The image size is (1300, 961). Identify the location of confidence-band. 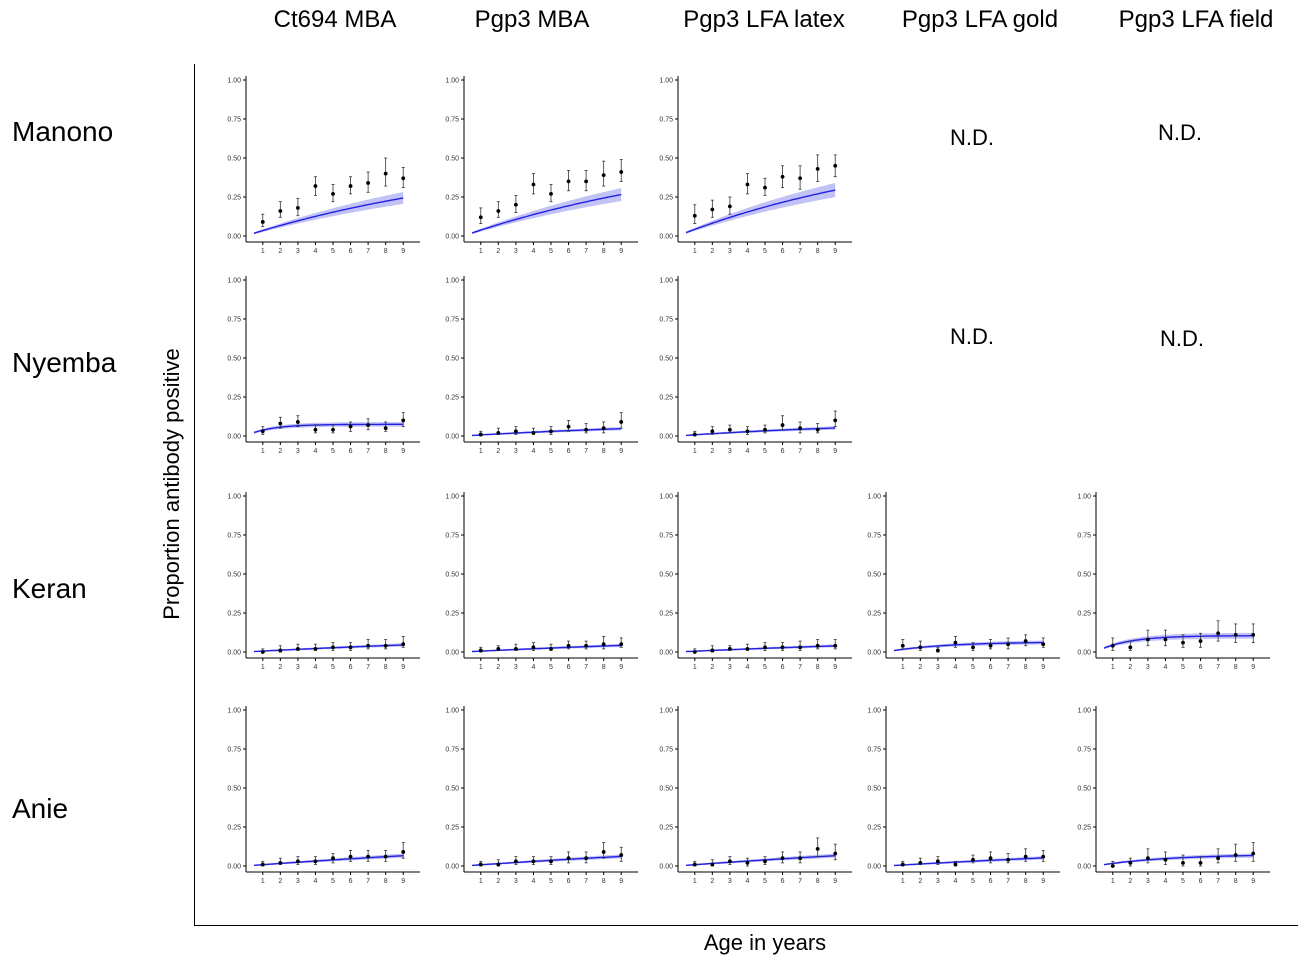
(1179, 859).